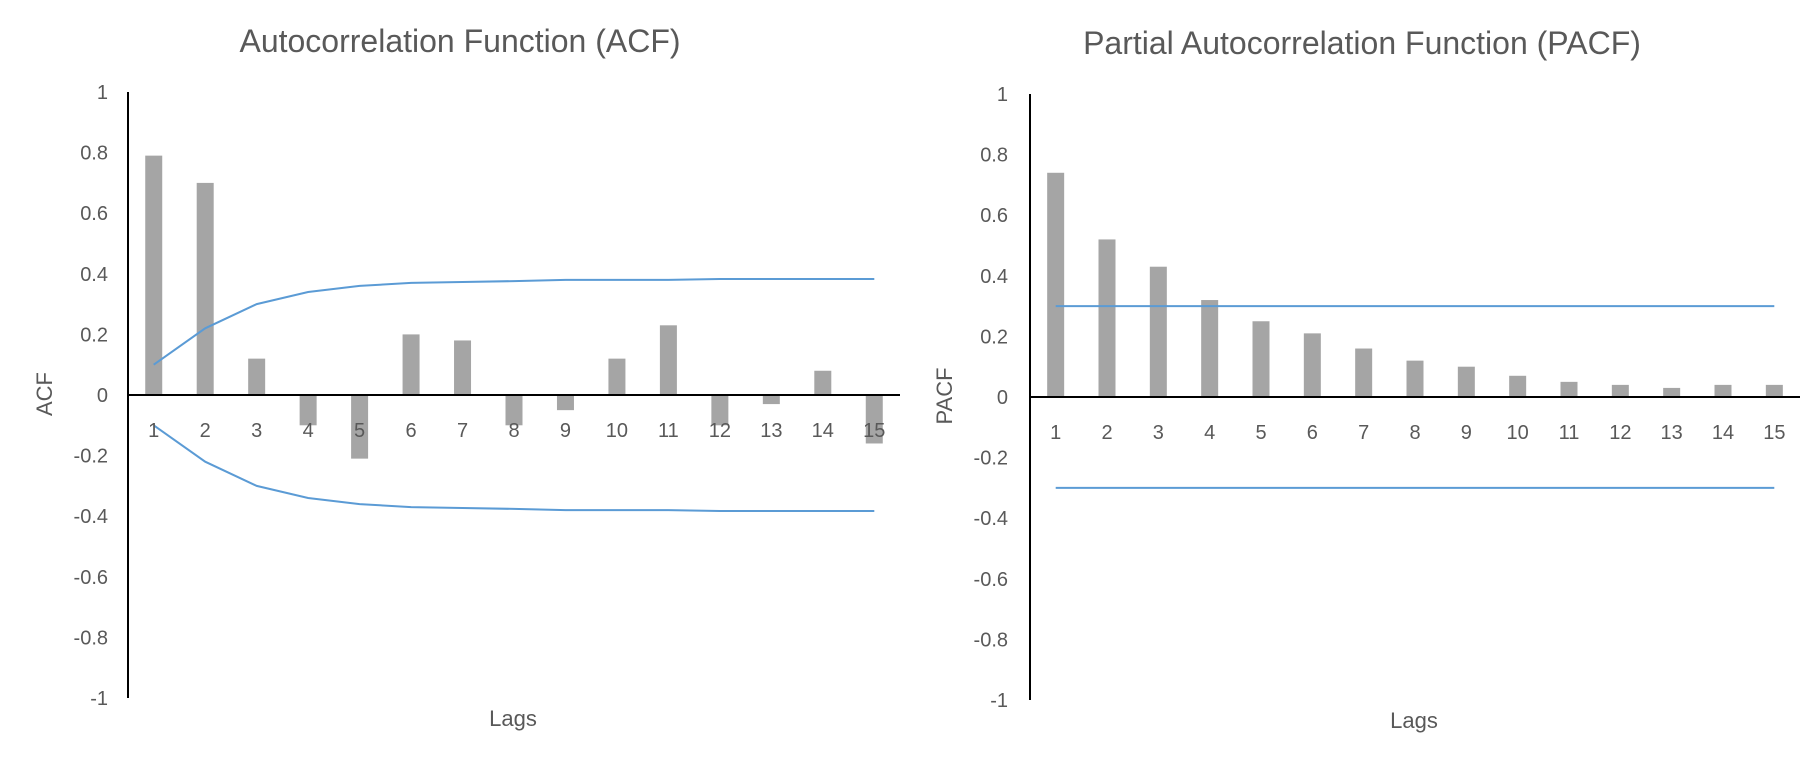 The width and height of the screenshot is (1816, 761). Describe the element at coordinates (1260, 433) in the screenshot. I see `pacf-x-tick-label: 5` at that location.